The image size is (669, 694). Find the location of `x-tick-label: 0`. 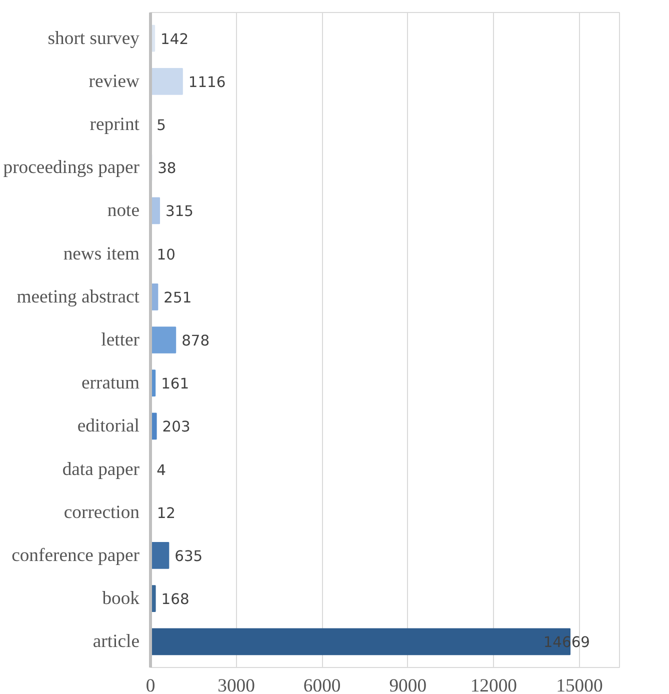

x-tick-label: 0 is located at coordinates (151, 685).